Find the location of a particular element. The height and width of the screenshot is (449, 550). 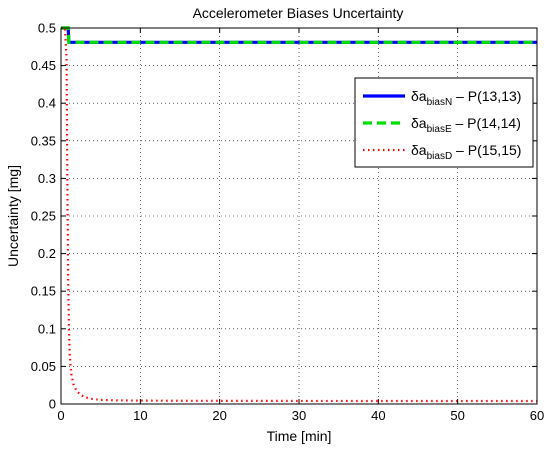

y-axis-label: Uncertainty [mg] is located at coordinates (13, 216).